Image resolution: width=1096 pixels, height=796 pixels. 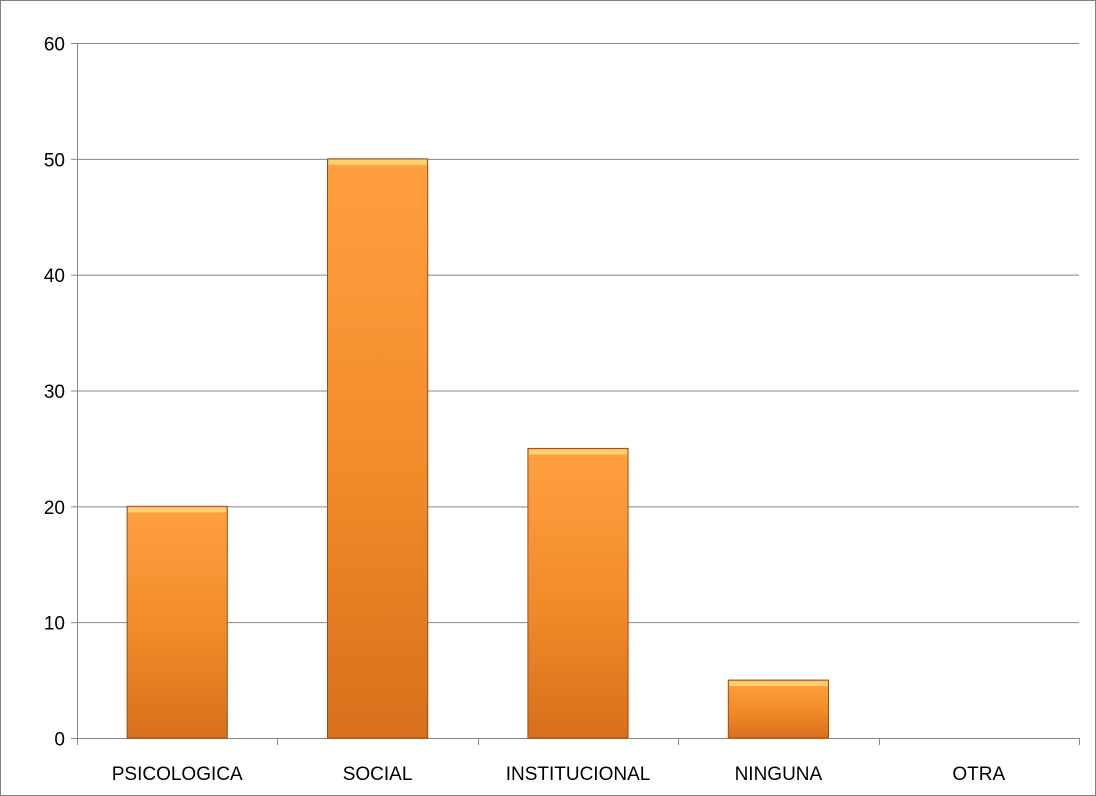 What do you see at coordinates (978, 774) in the screenshot?
I see `x-tick-label: OTRA` at bounding box center [978, 774].